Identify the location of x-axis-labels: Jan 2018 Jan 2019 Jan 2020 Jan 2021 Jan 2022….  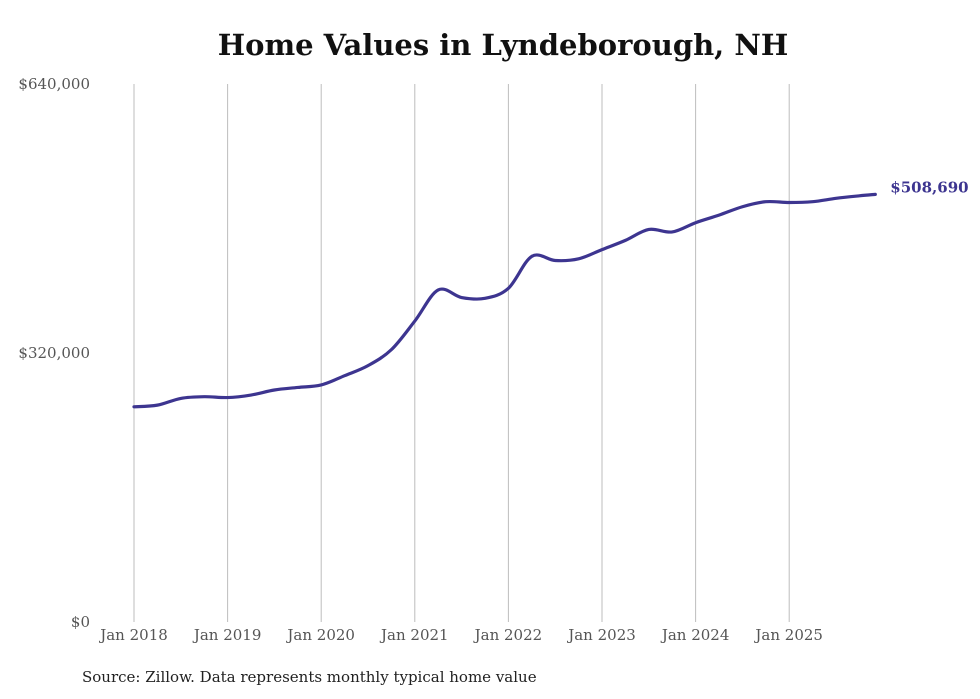
(460, 635).